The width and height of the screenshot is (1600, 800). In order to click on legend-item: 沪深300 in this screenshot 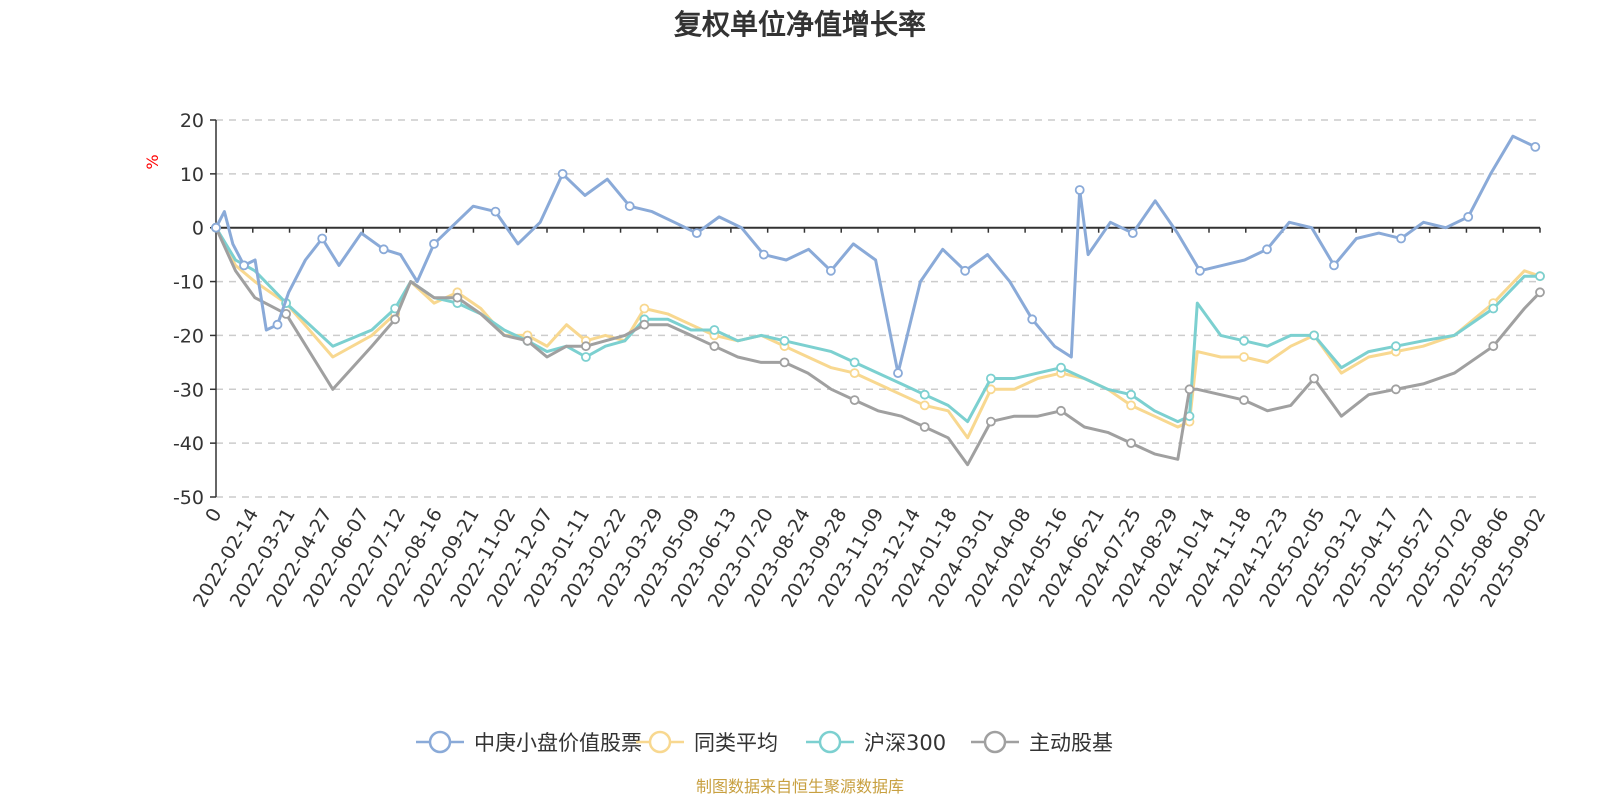, I will do `click(876, 742)`.